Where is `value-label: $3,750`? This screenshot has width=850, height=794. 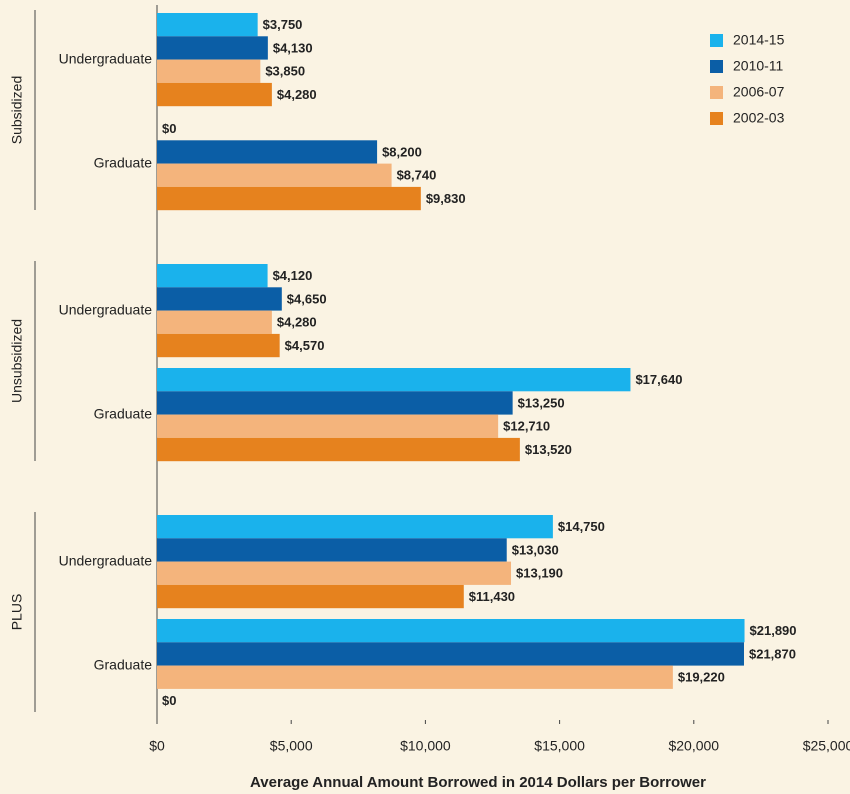 value-label: $3,750 is located at coordinates (283, 24).